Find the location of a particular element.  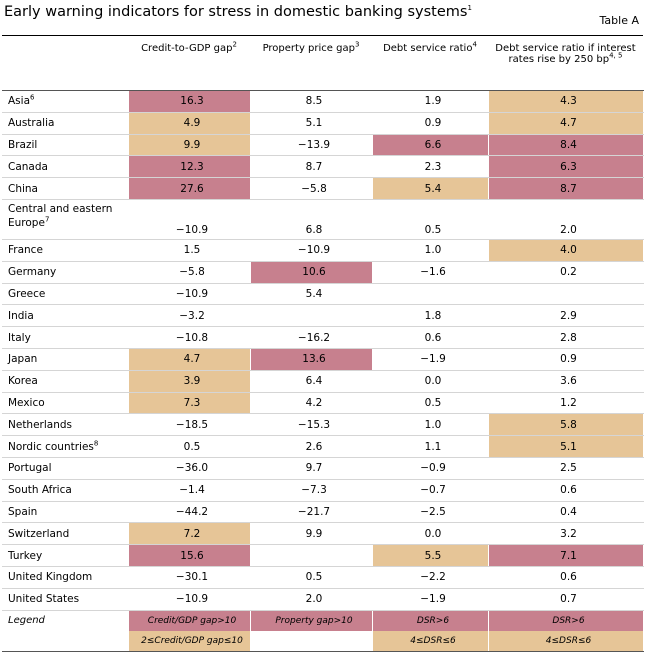

table-row: India −3.2 1.8 2.9 is located at coordinates (323, 316).